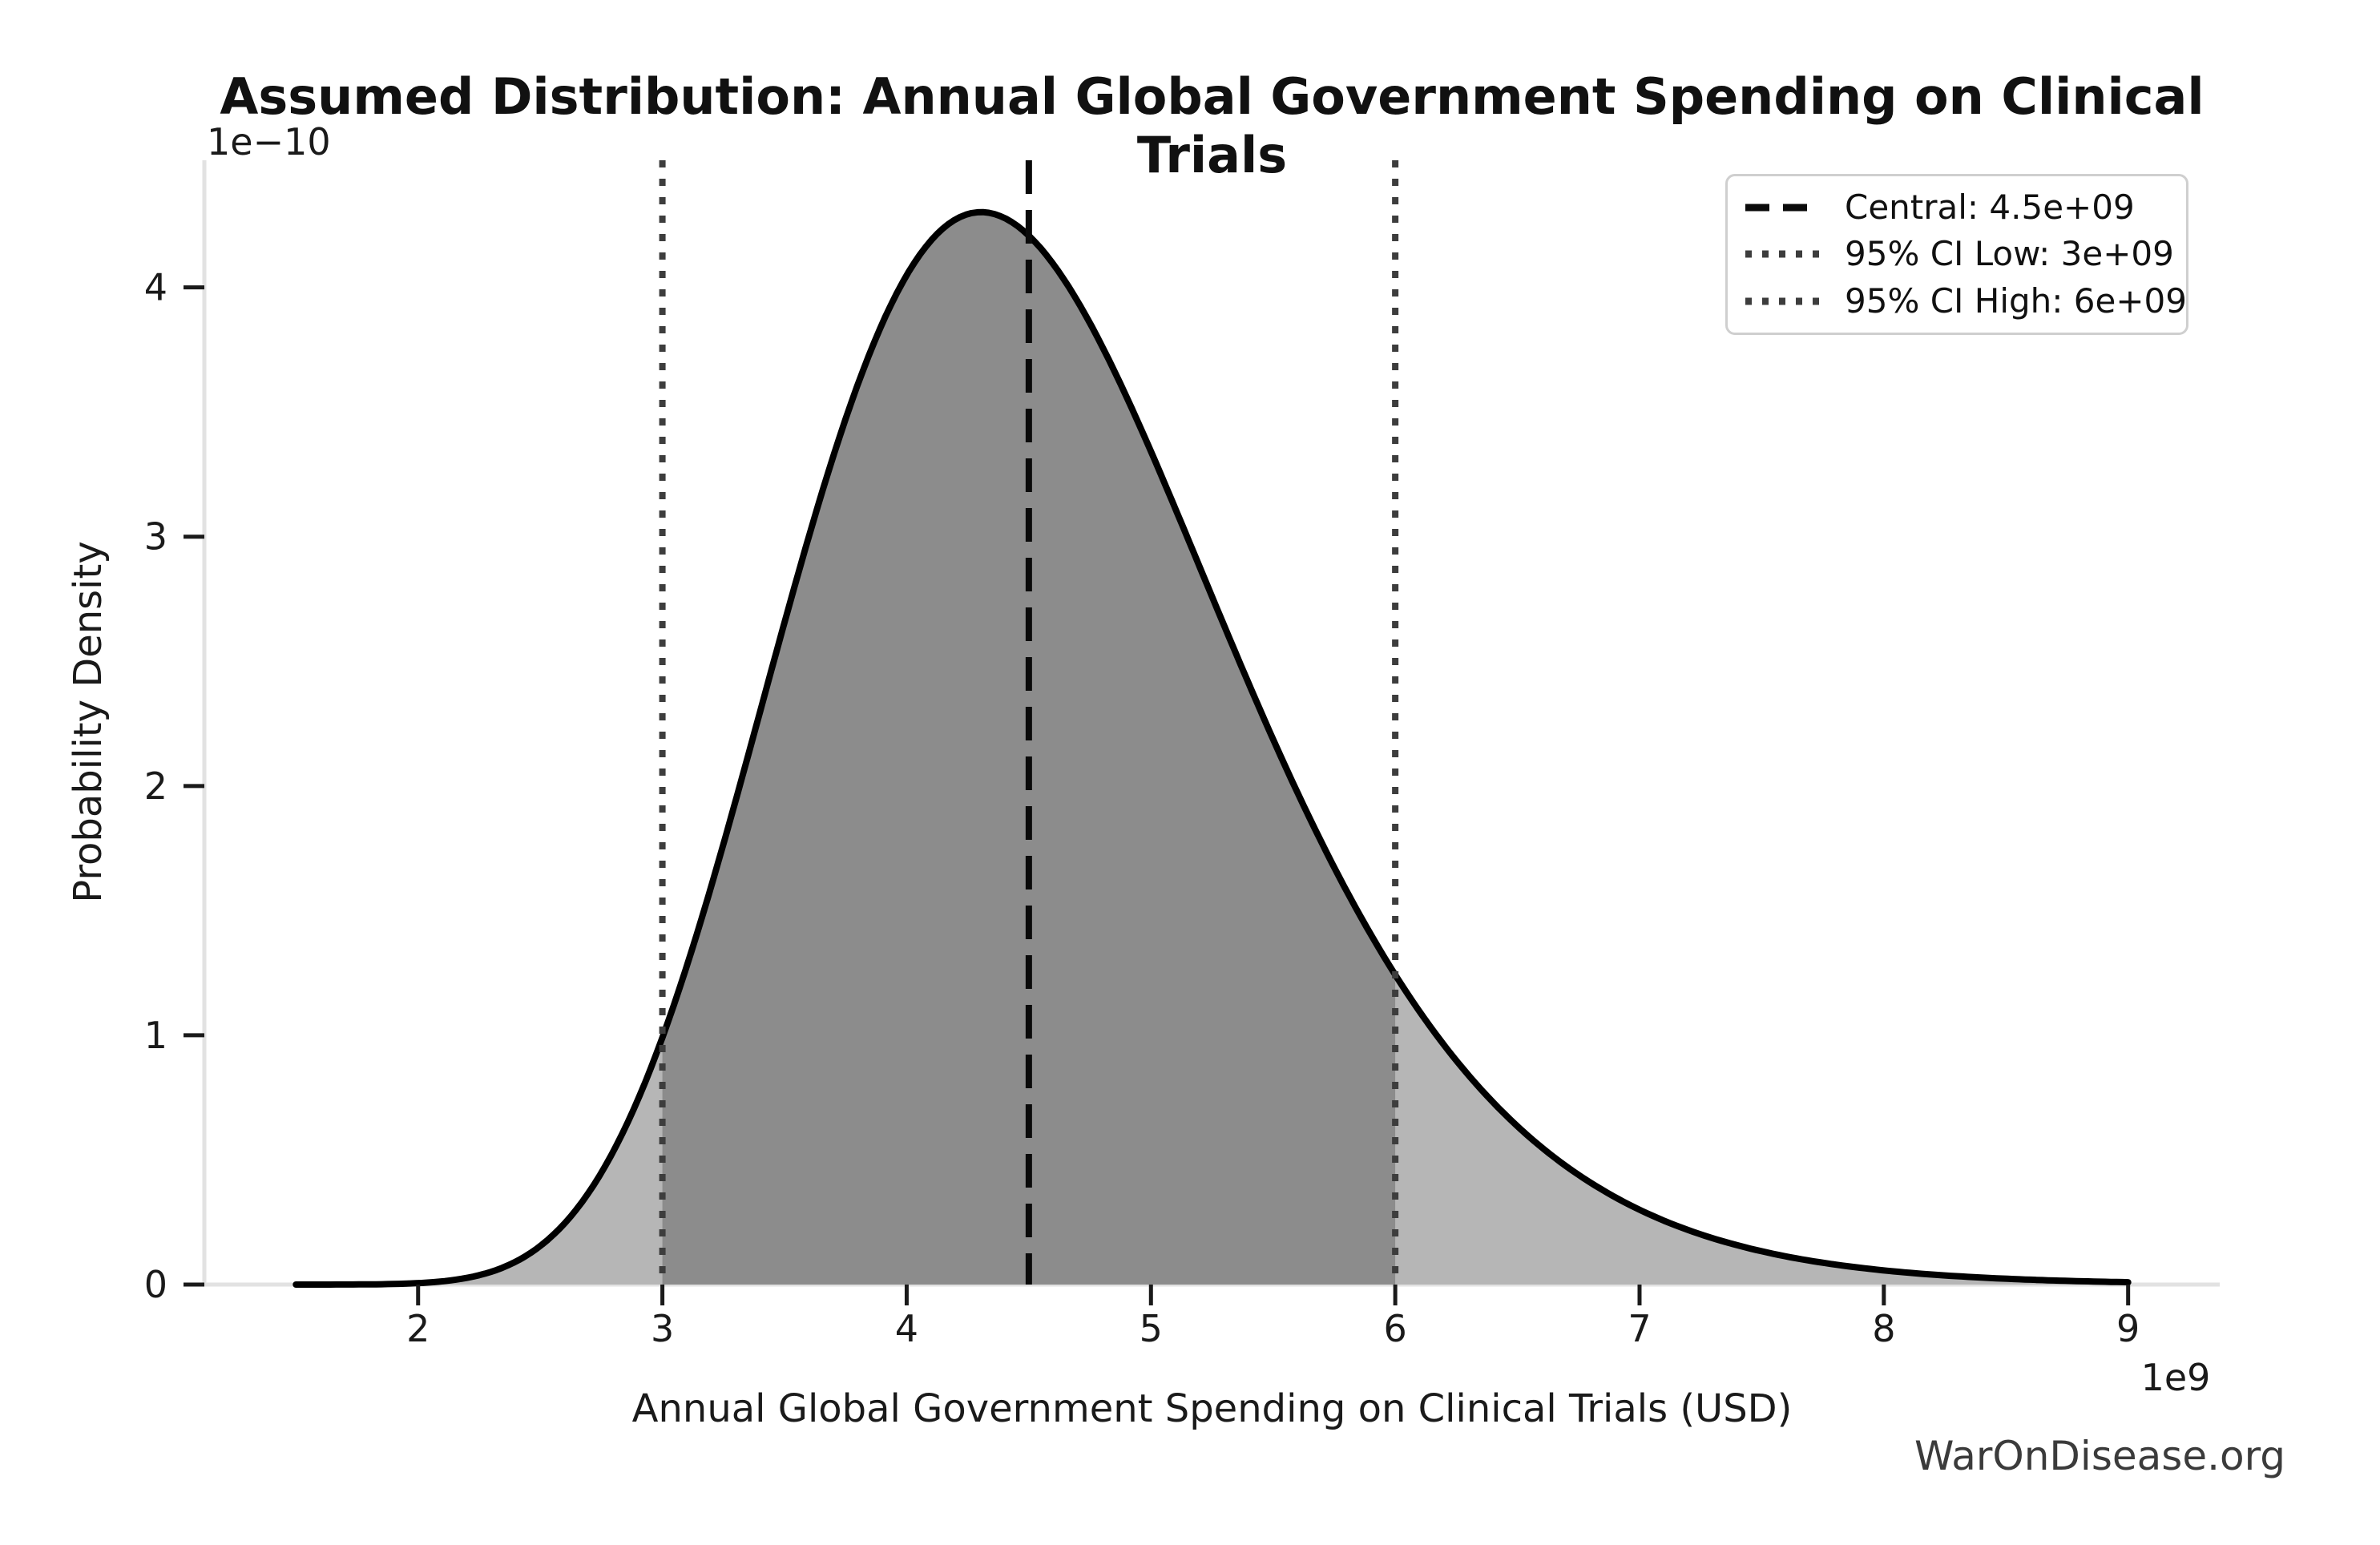 The width and height of the screenshot is (2380, 1545). I want to click on legend-label-ci-high: 95% CI High: 6e+09, so click(2016, 300).